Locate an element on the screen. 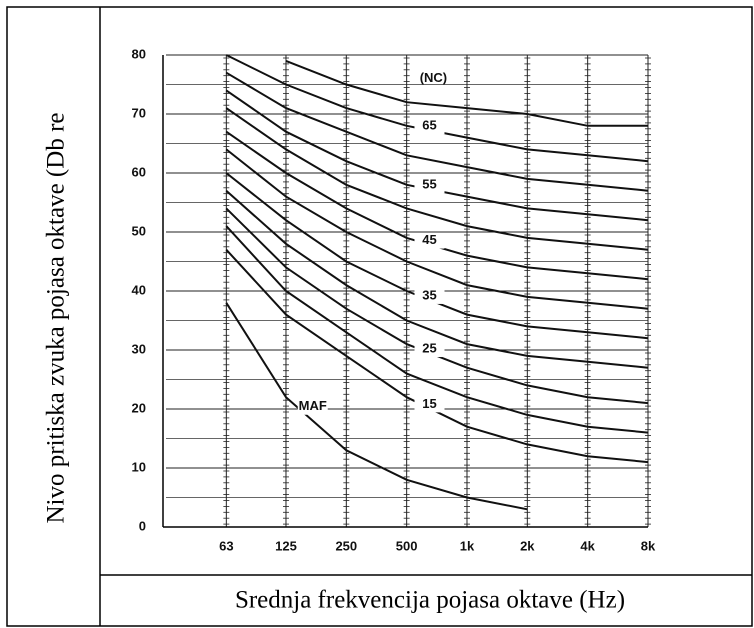 The height and width of the screenshot is (628, 754). curve-label: 15 is located at coordinates (429, 403).